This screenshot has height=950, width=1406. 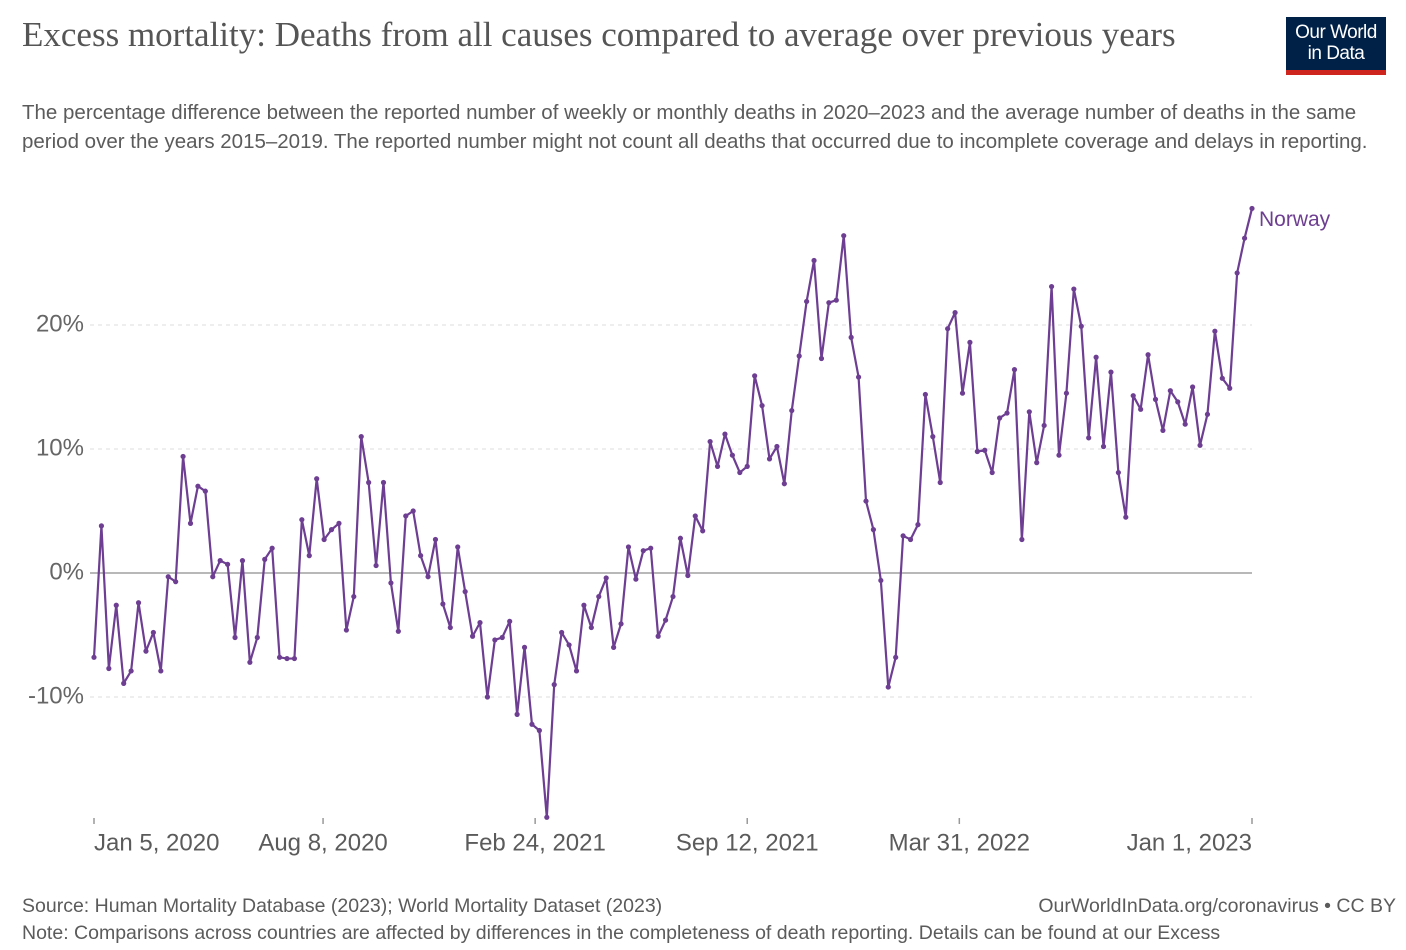 What do you see at coordinates (66, 571) in the screenshot?
I see `y-tick-label: 0%` at bounding box center [66, 571].